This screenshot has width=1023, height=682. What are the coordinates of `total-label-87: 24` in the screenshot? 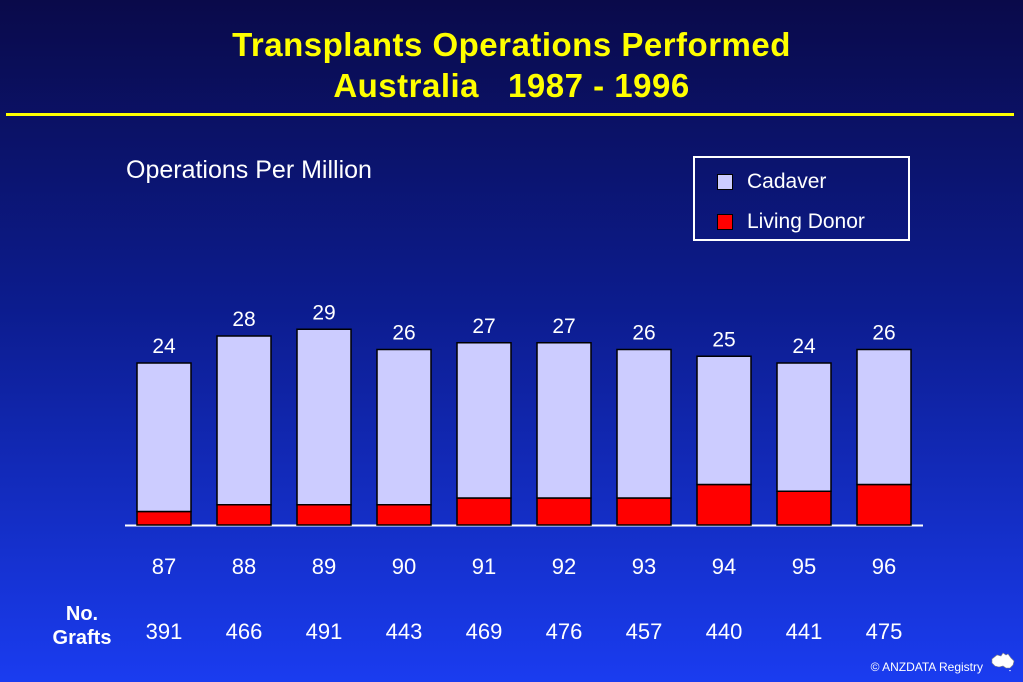 It's located at (164, 346).